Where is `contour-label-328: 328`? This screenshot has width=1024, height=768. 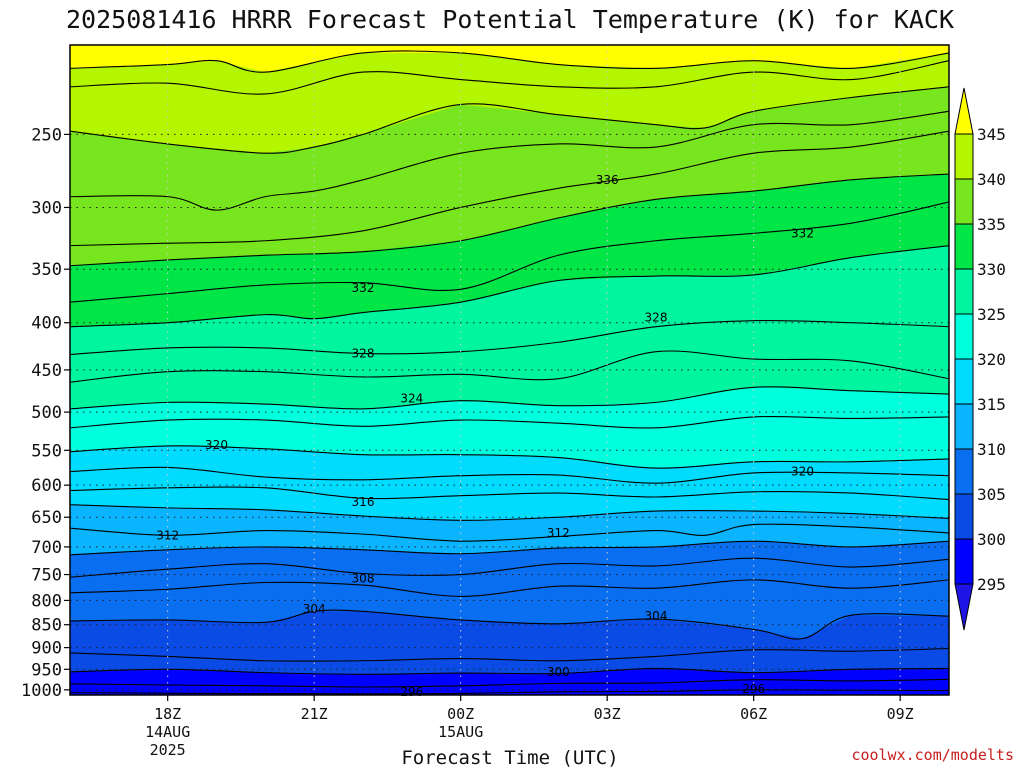
contour-label-328: 328 is located at coordinates (656, 318).